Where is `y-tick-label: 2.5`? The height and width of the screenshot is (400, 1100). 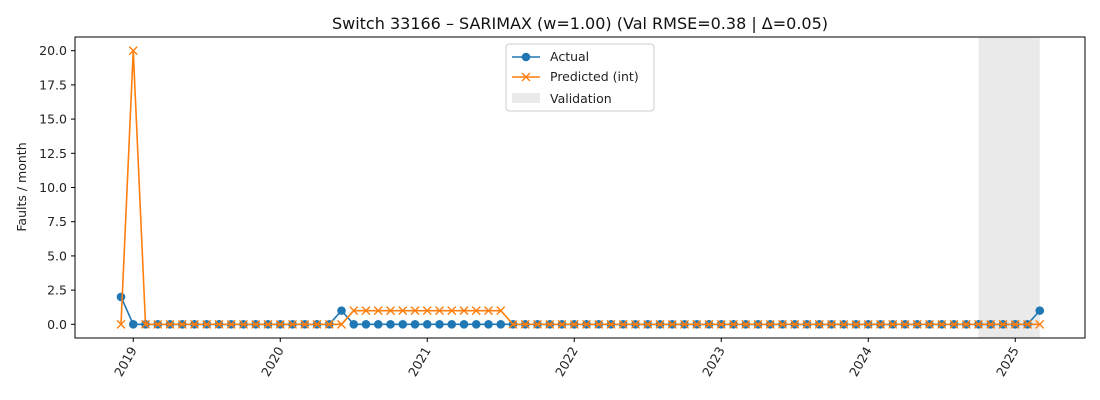
y-tick-label: 2.5 is located at coordinates (57, 290).